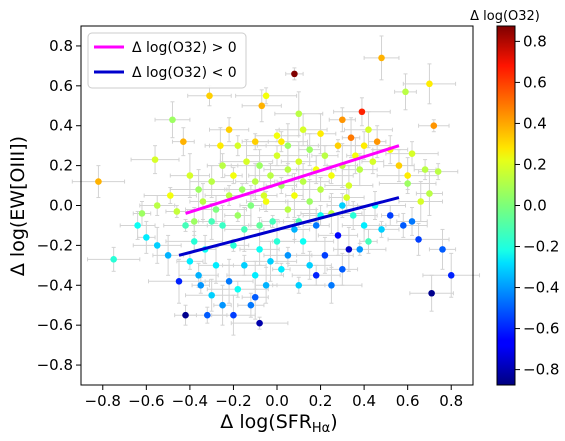 The width and height of the screenshot is (565, 441). What do you see at coordinates (61, 206) in the screenshot?
I see `y-tick-label: 0.0` at bounding box center [61, 206].